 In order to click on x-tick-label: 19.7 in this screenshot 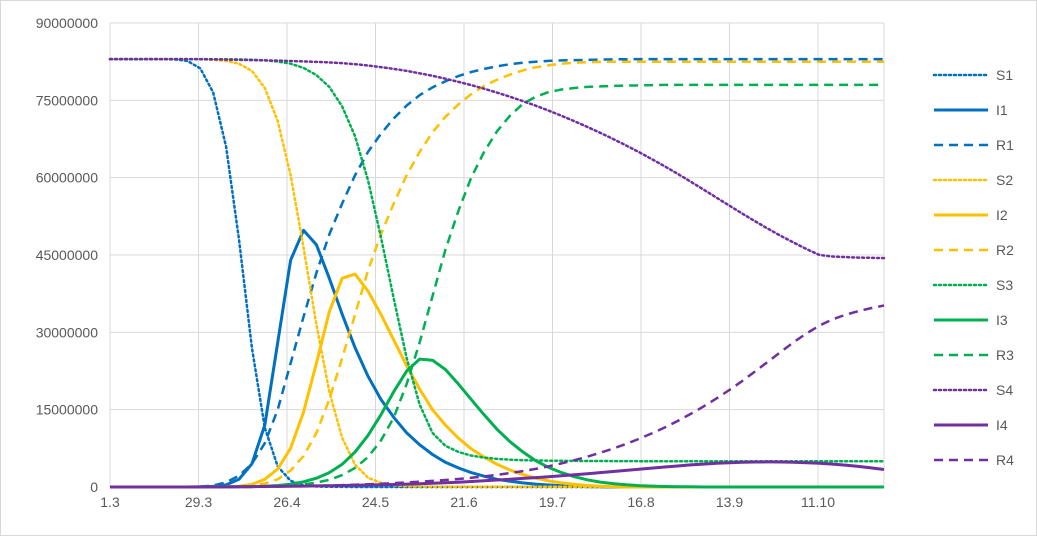, I will do `click(552, 502)`.